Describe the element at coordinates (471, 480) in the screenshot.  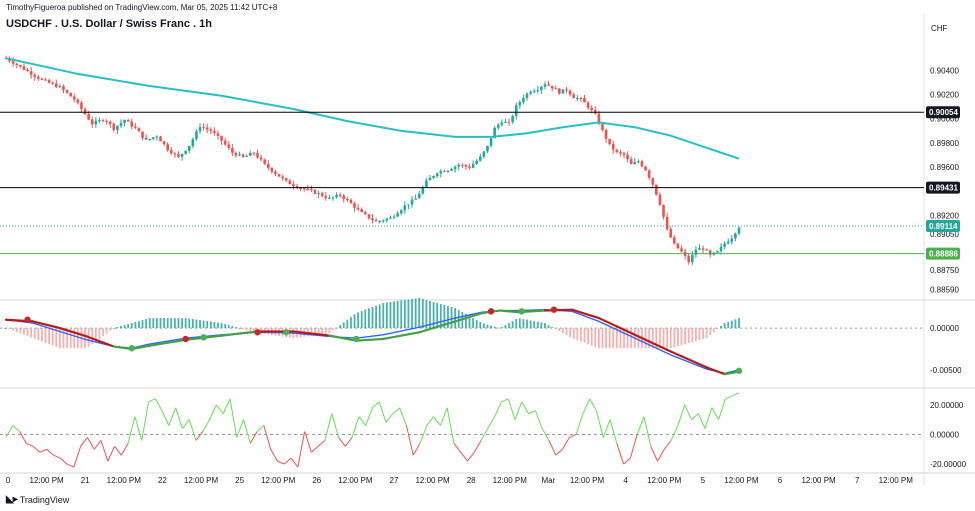
I see `x-tick-label: 28` at that location.